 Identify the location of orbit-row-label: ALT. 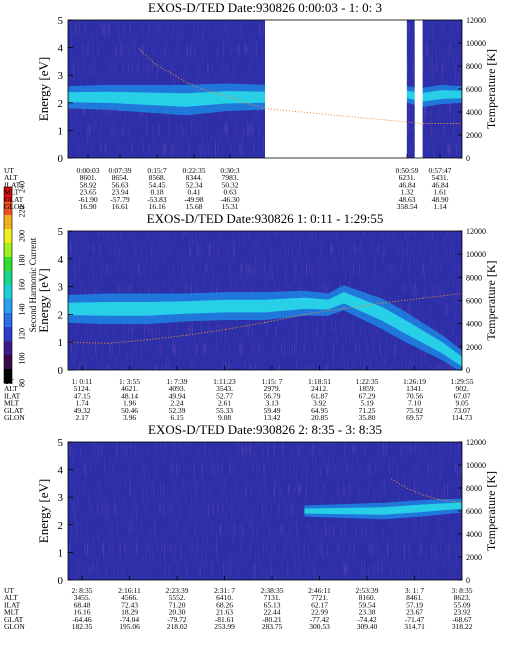
(11, 388).